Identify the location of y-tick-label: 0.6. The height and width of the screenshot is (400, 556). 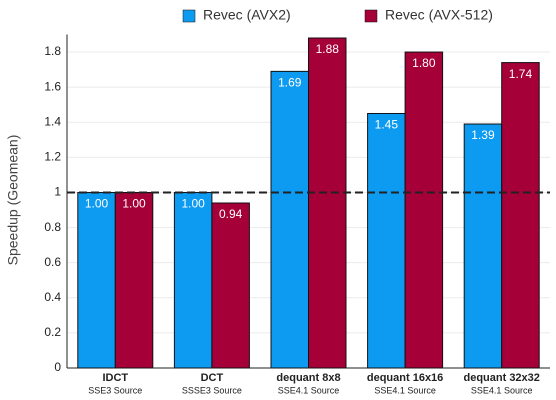
(52, 262).